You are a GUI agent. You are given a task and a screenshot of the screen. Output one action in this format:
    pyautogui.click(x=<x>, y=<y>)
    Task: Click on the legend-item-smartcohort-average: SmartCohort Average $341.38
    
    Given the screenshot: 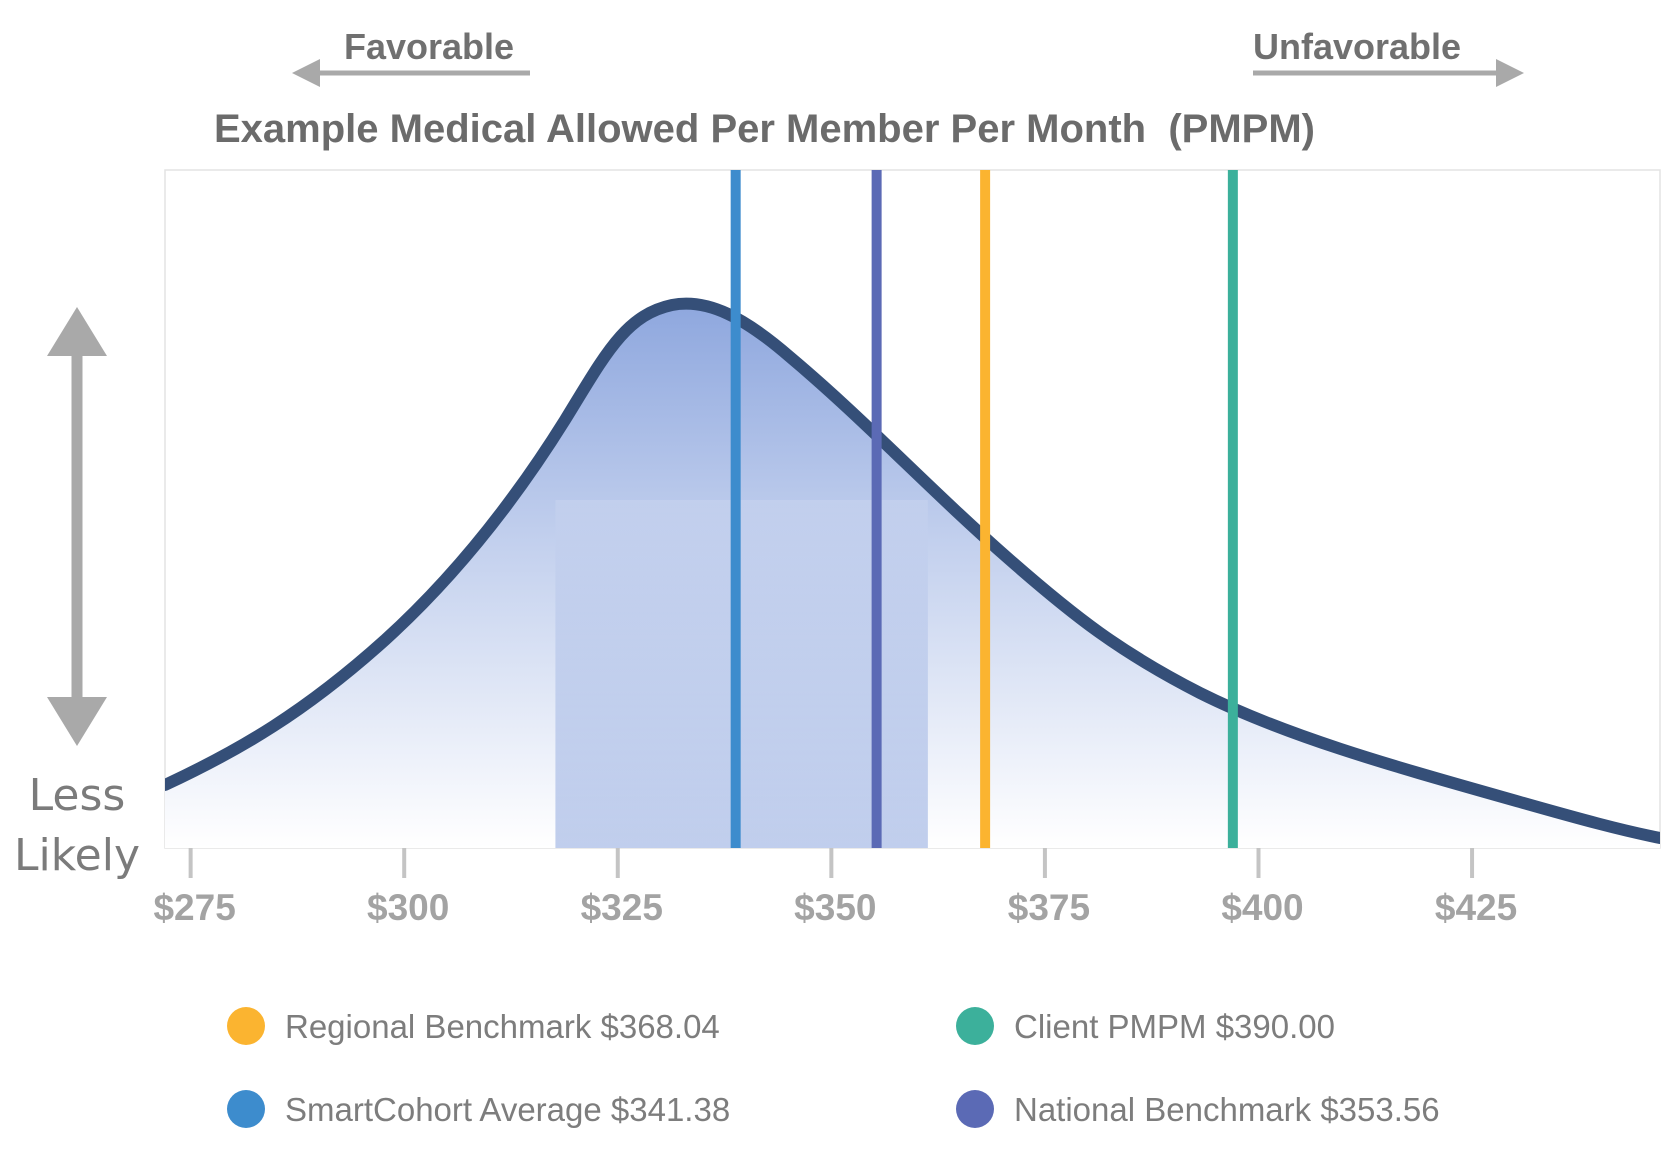 What is the action you would take?
    pyautogui.click(x=478, y=1109)
    